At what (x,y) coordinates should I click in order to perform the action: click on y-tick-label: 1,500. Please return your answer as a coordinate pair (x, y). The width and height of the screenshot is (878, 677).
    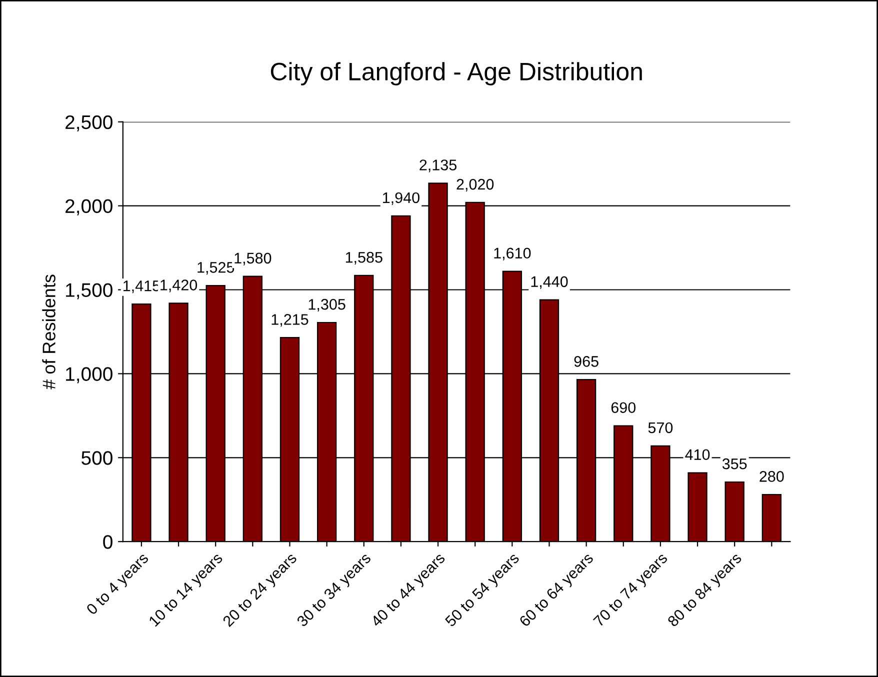
    Looking at the image, I should click on (89, 291).